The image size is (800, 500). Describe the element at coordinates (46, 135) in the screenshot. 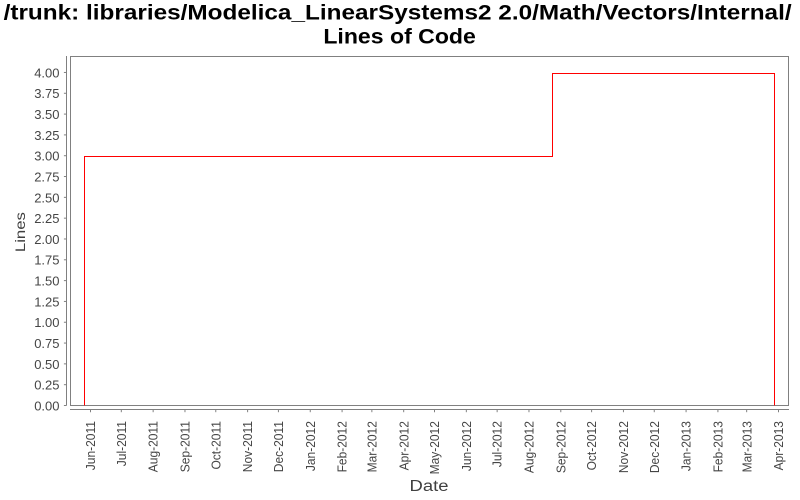

I see `svg-text: 3.25` at that location.